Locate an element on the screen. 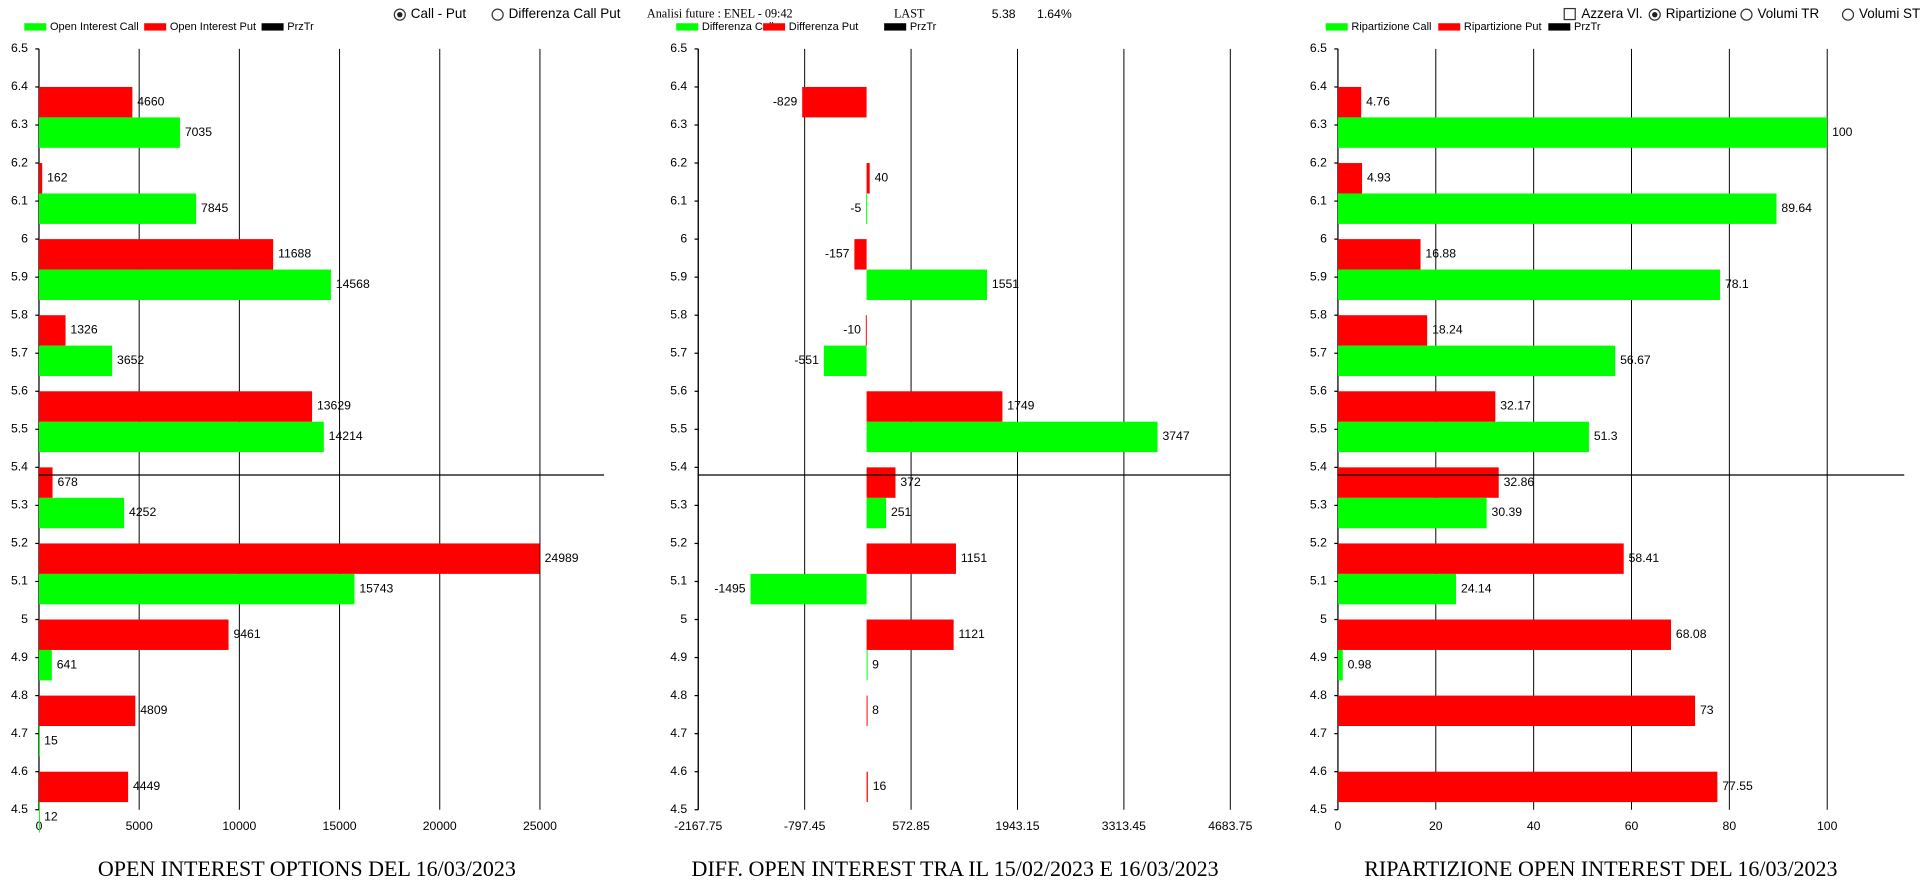 This screenshot has height=888, width=1920. legend-label: Differenza Put is located at coordinates (824, 27).